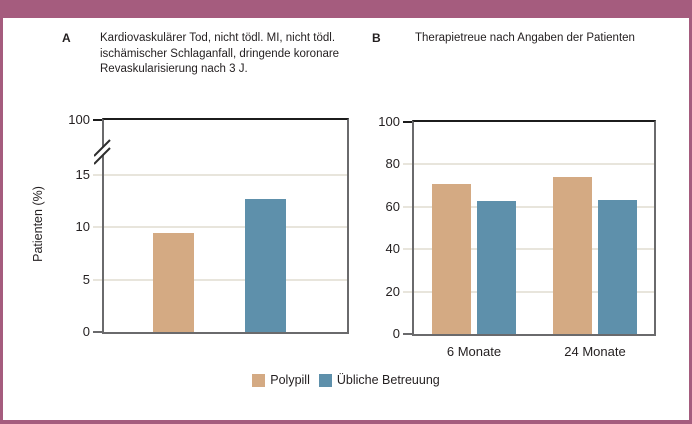  What do you see at coordinates (525, 38) in the screenshot?
I see `panel-b-title: Therapietreue nach Angaben der Patienten` at bounding box center [525, 38].